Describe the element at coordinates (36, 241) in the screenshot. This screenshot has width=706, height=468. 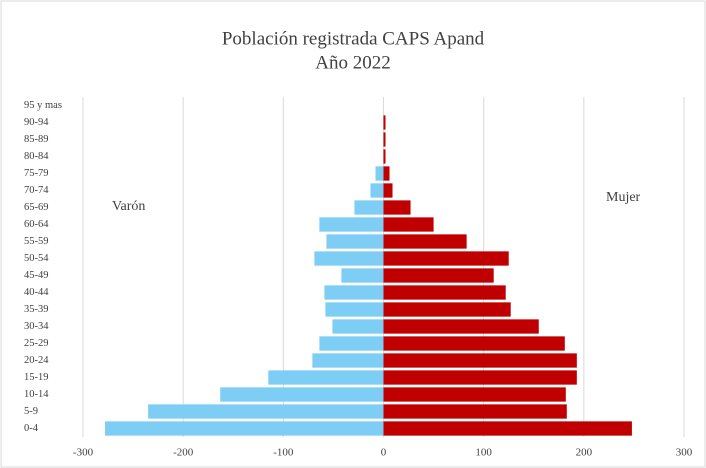
I see `y-tick-label: 55-59` at that location.